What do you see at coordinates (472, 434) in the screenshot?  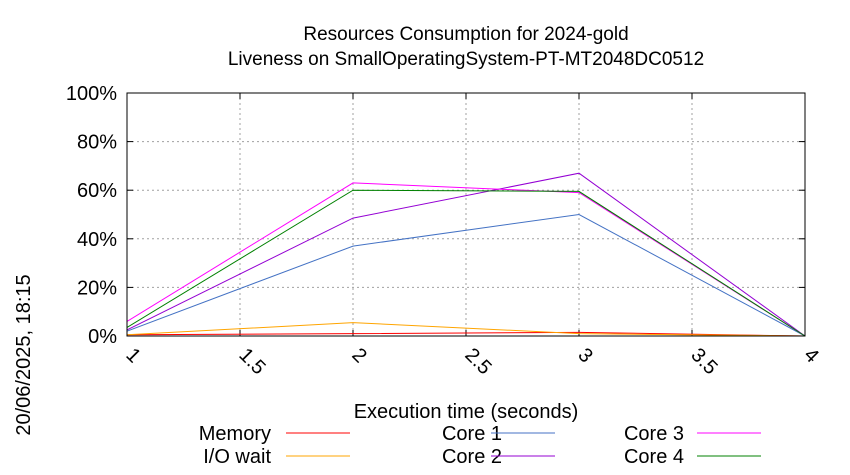 I see `legend-label-core-1: Core 1` at bounding box center [472, 434].